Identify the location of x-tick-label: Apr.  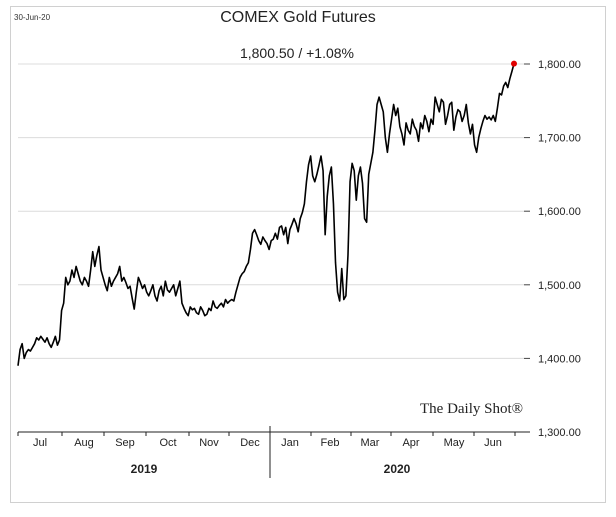
(410, 443).